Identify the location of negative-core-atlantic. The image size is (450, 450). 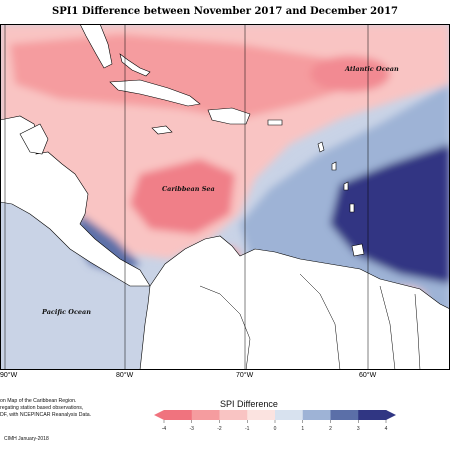
(350, 74).